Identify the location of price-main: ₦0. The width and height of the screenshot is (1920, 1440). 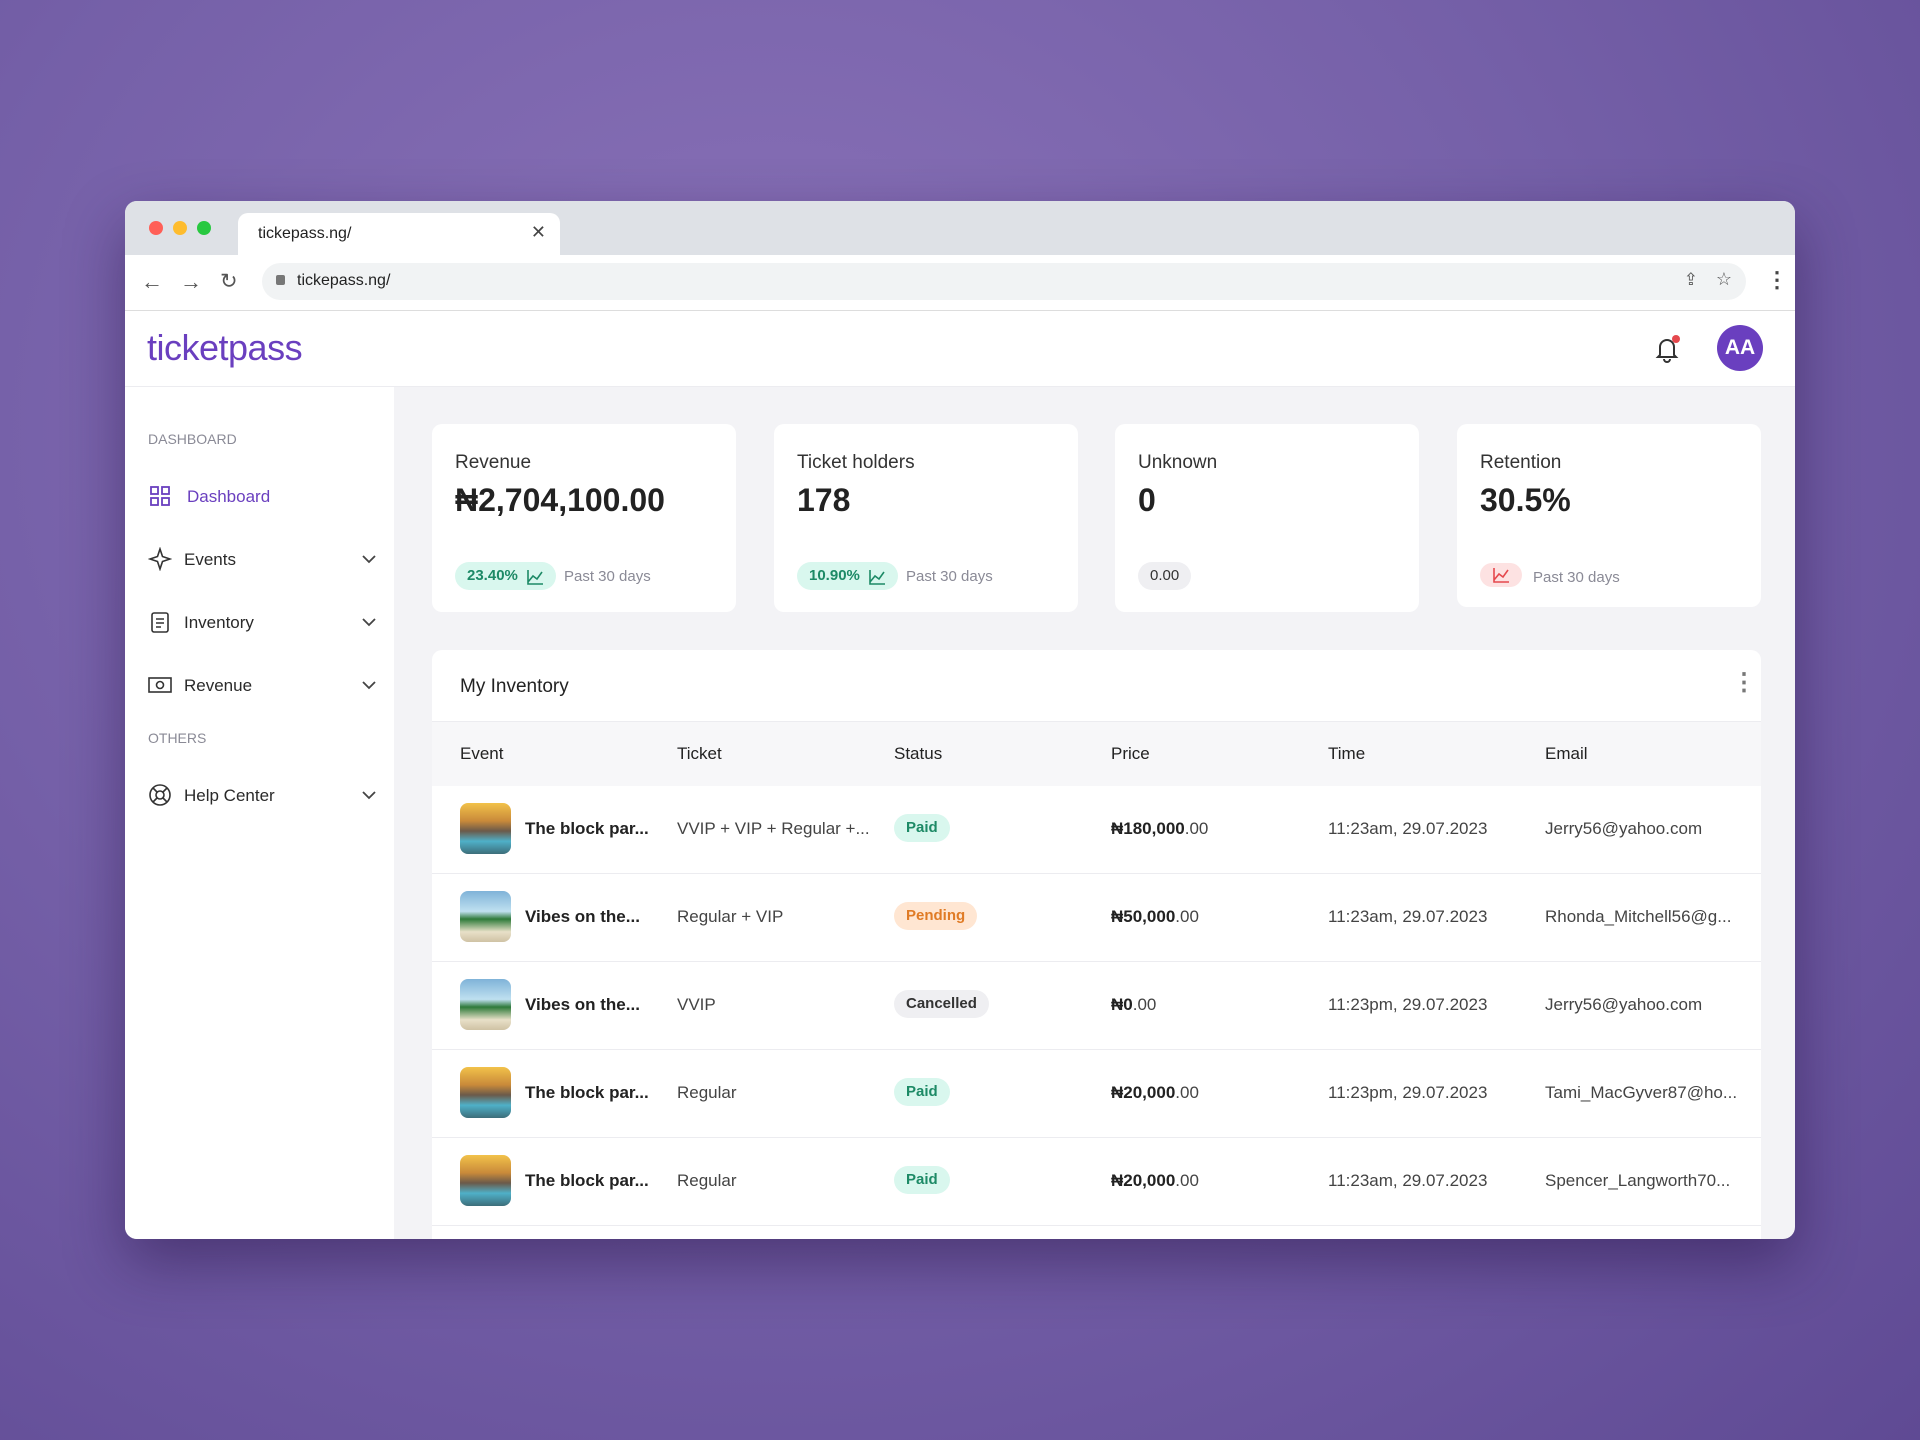
(1122, 1004).